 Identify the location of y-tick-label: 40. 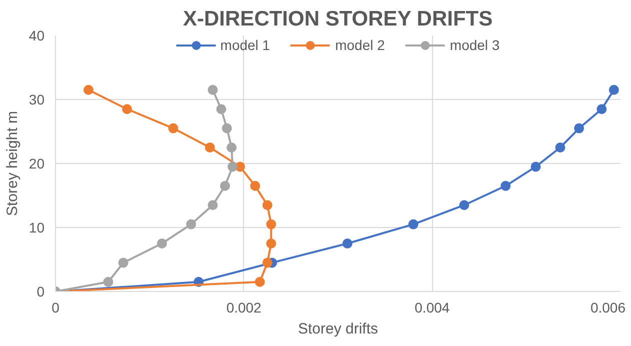
(36, 36).